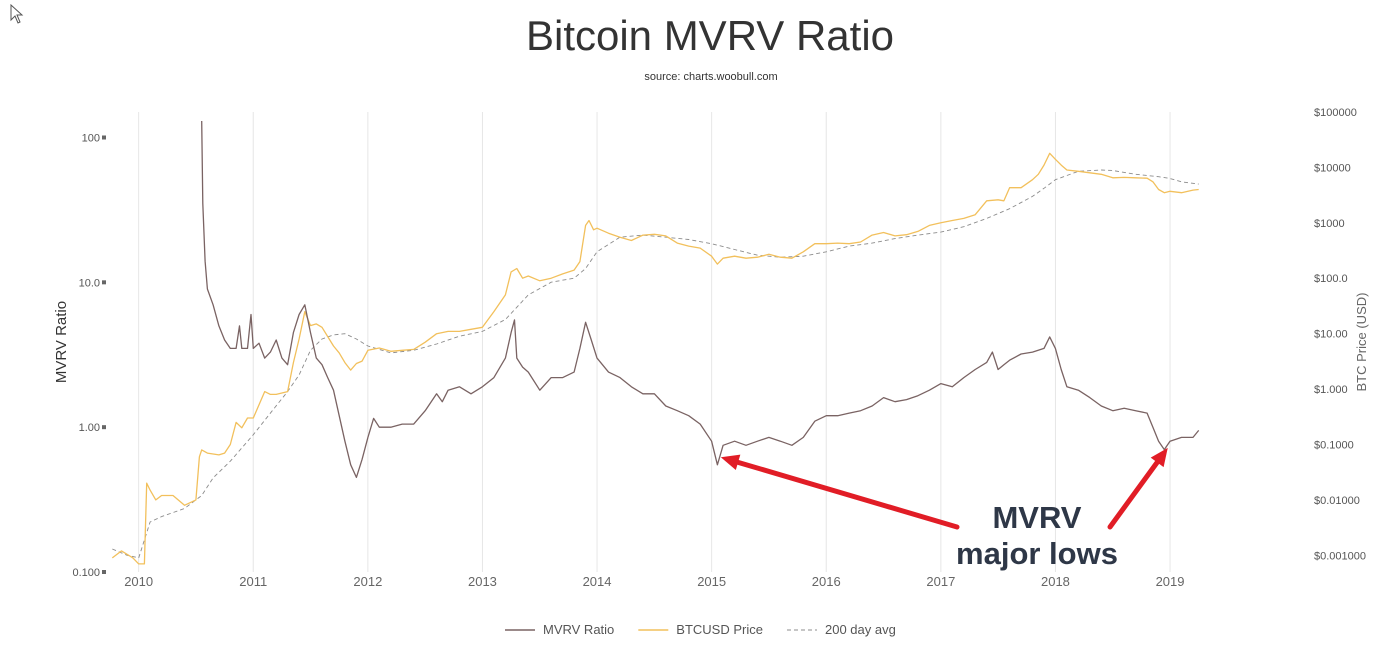 The height and width of the screenshot is (648, 1400). What do you see at coordinates (578, 629) in the screenshot?
I see `legend-label: MVRV Ratio` at bounding box center [578, 629].